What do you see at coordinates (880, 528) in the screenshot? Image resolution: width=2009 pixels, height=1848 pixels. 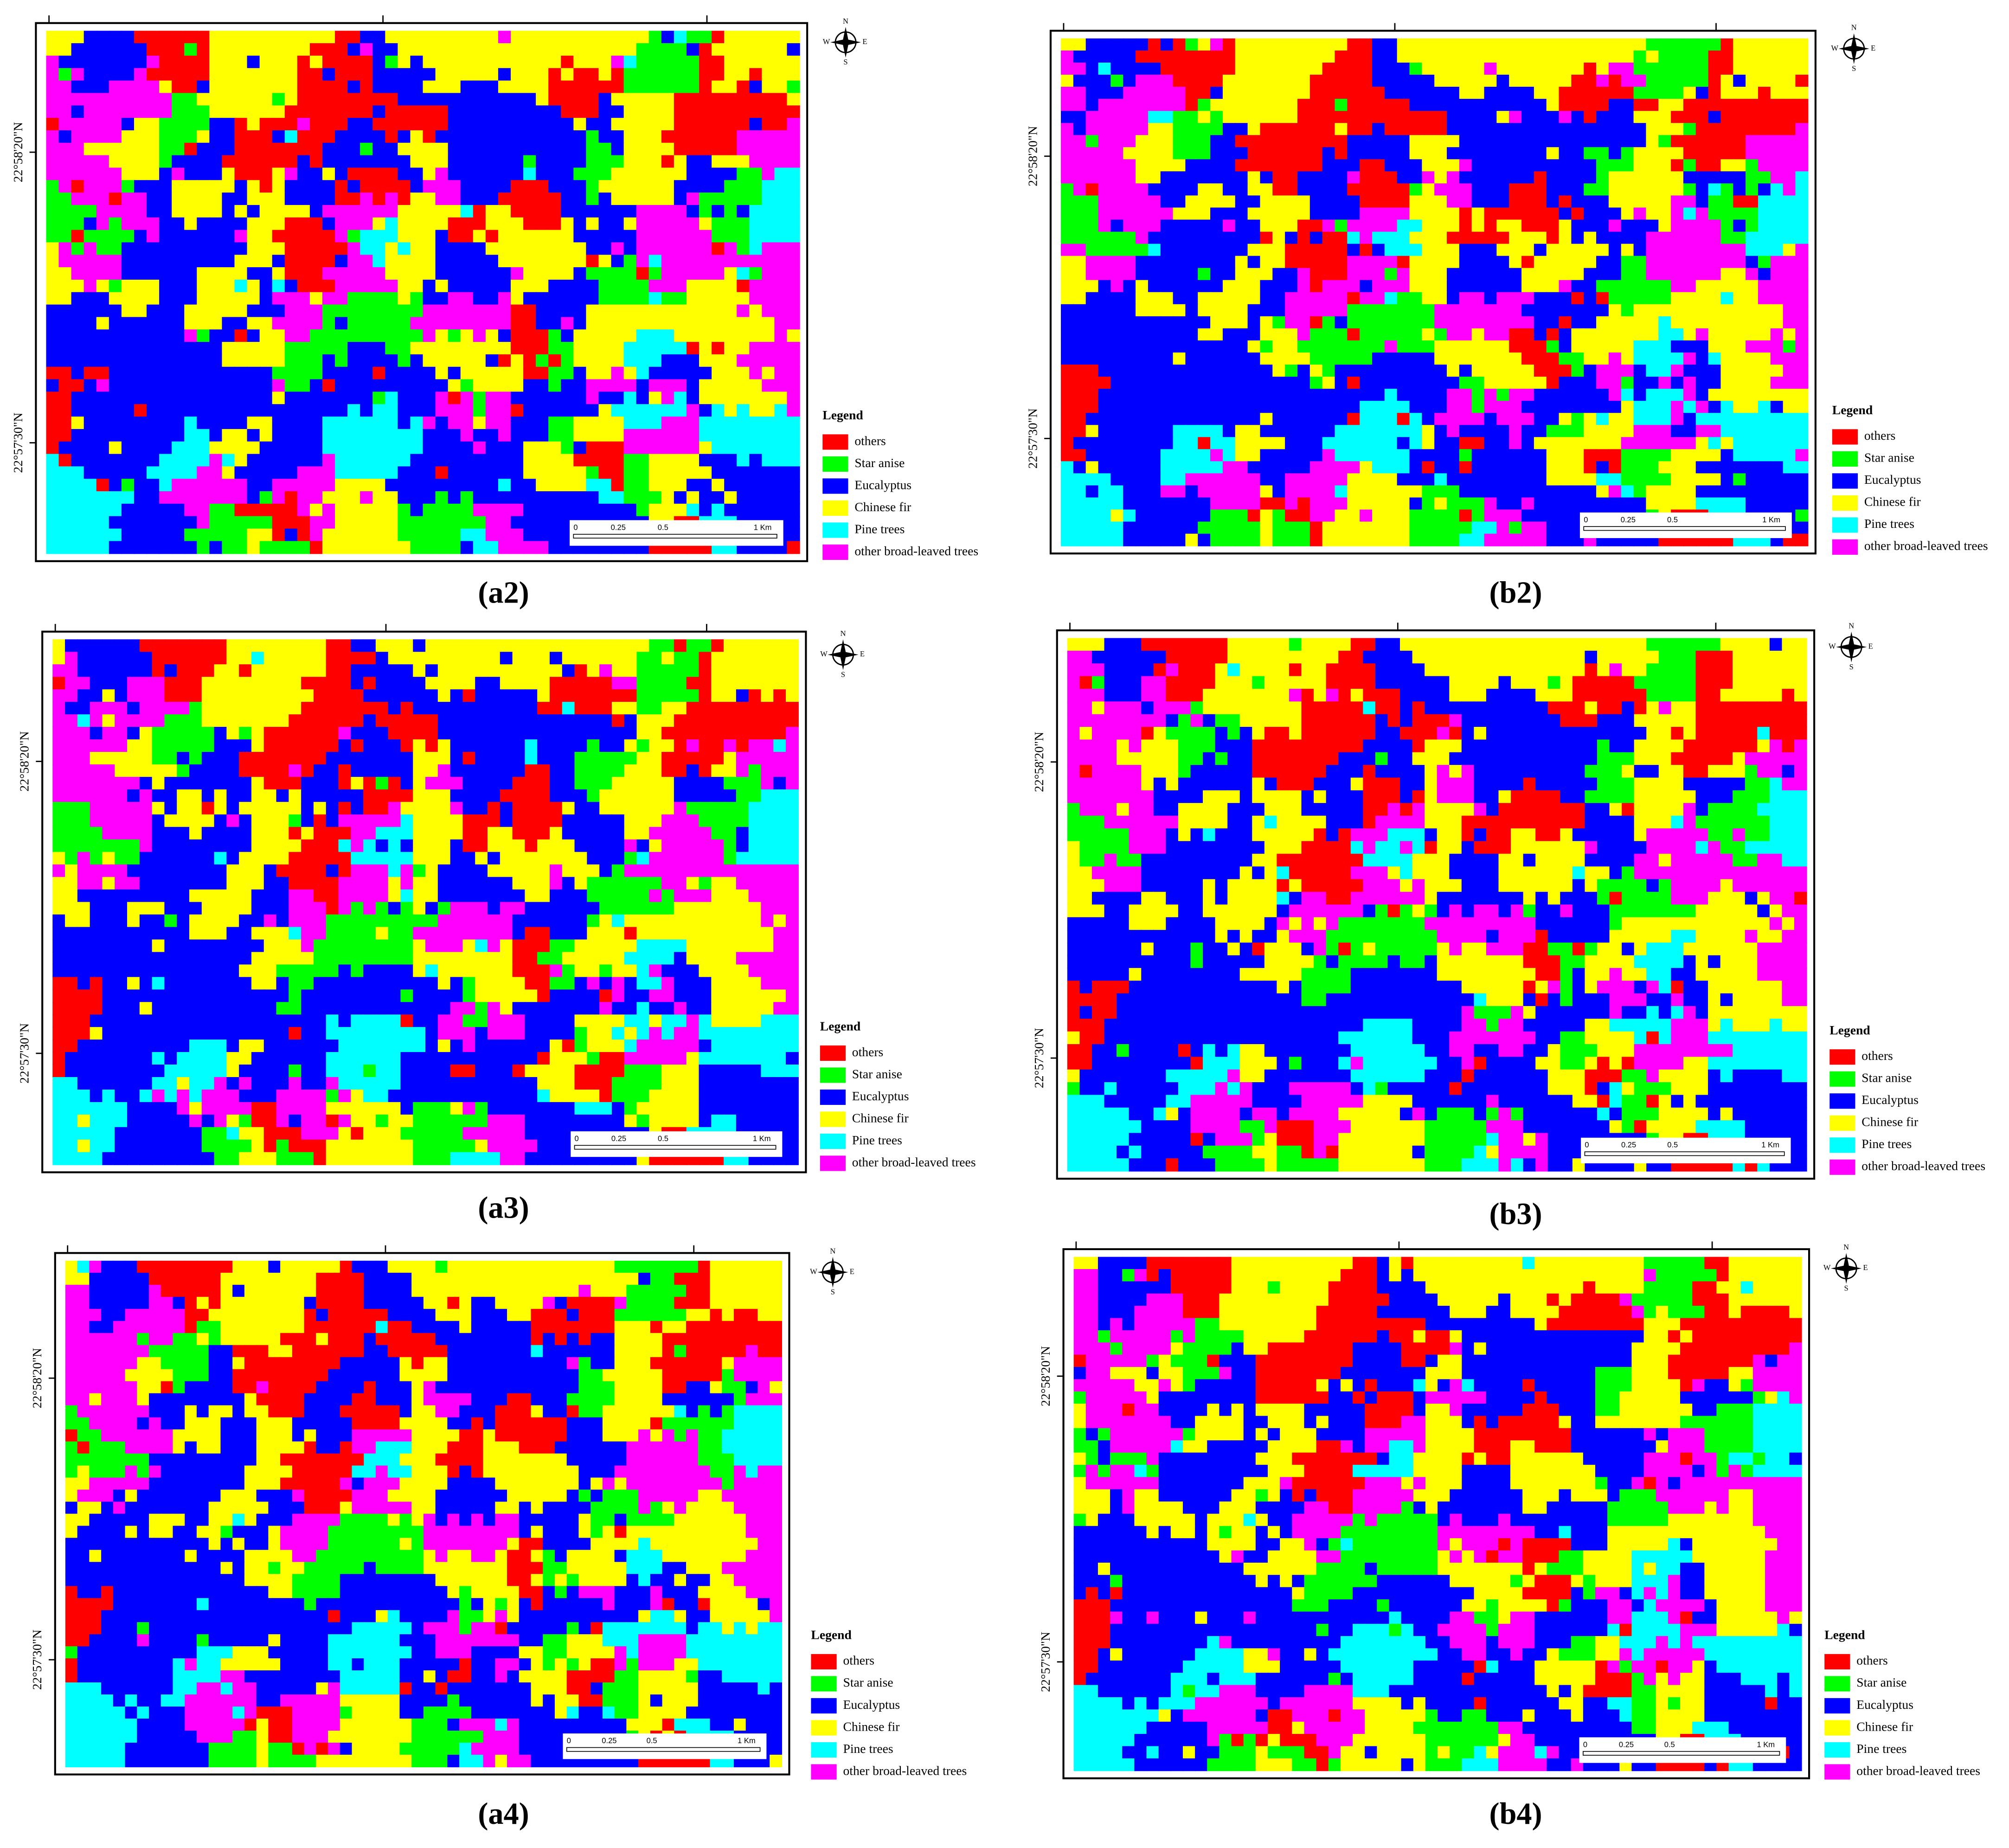 I see `legend-label: Pine trees` at bounding box center [880, 528].